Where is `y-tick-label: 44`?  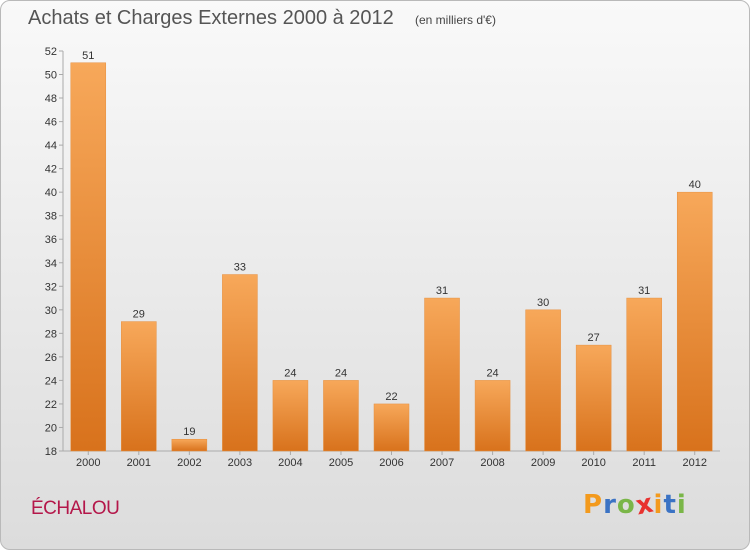
y-tick-label: 44 is located at coordinates (51, 146).